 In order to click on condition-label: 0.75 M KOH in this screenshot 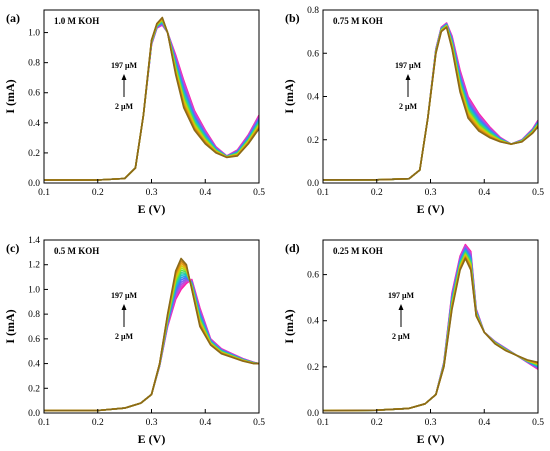, I will do `click(358, 21)`.